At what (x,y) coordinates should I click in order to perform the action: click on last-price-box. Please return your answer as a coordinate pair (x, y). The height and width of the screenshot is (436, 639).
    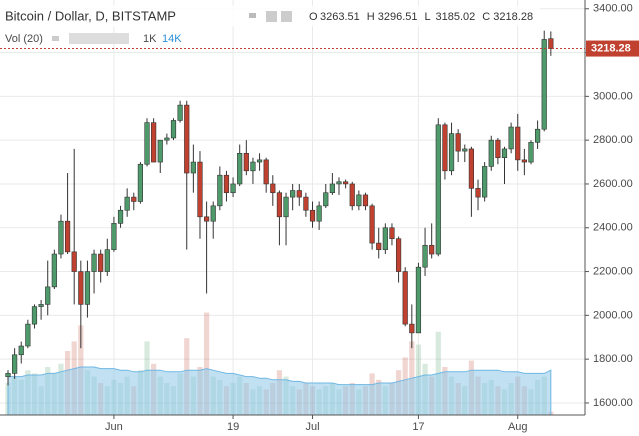
    Looking at the image, I should click on (612, 48).